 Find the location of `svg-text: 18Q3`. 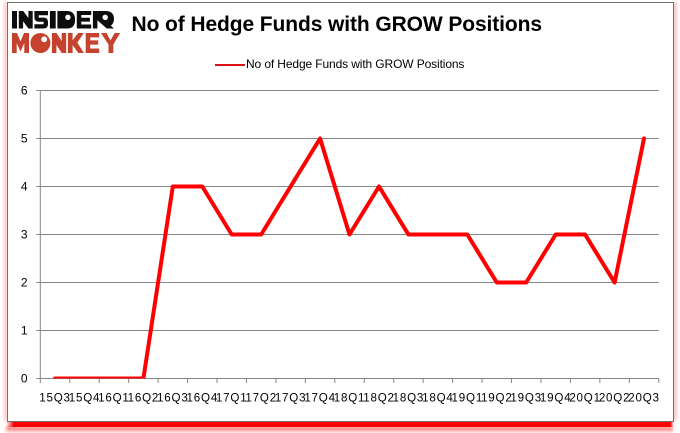

svg-text: 18Q3 is located at coordinates (409, 398).